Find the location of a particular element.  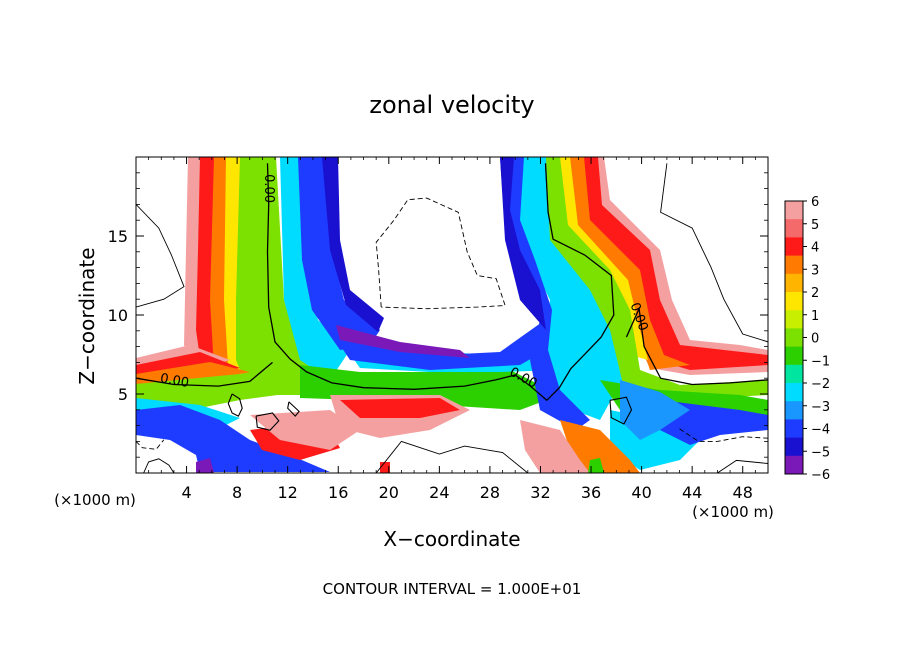

colorbar-tick-label: 6 is located at coordinates (815, 202).